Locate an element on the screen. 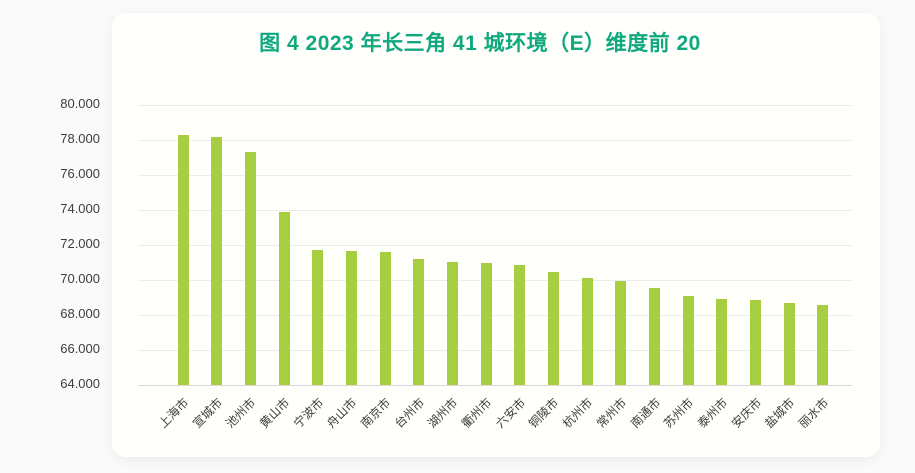 Image resolution: width=915 pixels, height=473 pixels. y-tick-label: 70.000 is located at coordinates (80, 278).